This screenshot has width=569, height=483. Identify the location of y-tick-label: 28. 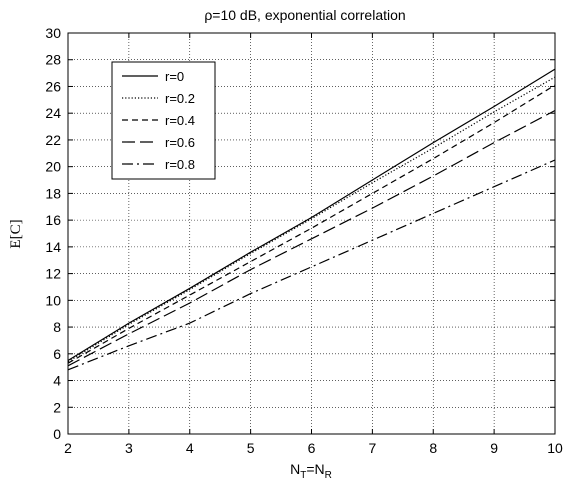
(53, 60).